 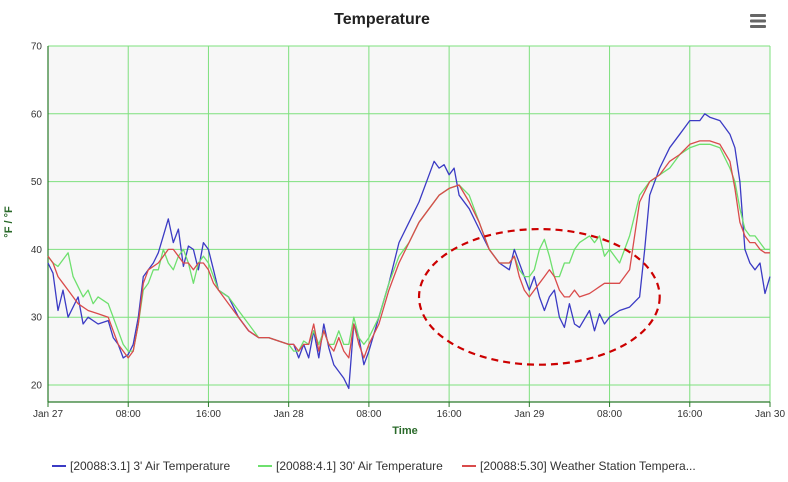 I want to click on x-tick-label: Jan 27, so click(x=48, y=414).